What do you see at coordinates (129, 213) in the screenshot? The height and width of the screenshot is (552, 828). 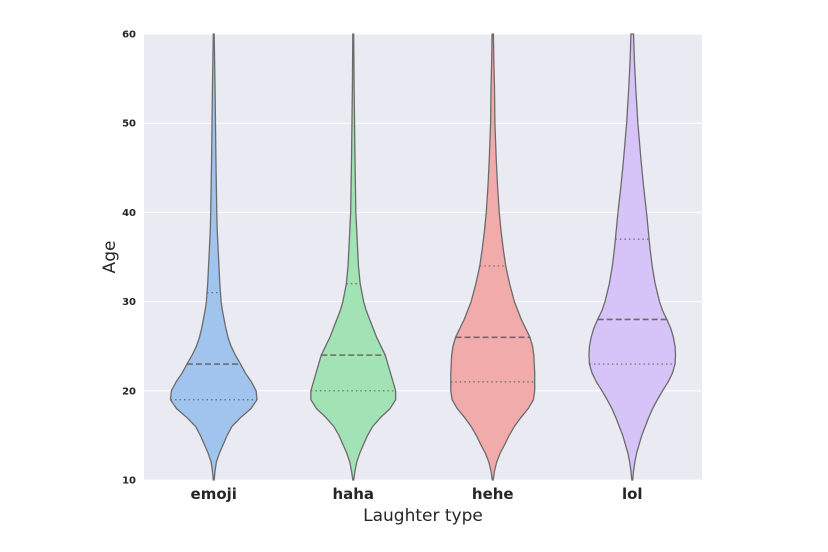 I see `y-tick-label: 40` at bounding box center [129, 213].